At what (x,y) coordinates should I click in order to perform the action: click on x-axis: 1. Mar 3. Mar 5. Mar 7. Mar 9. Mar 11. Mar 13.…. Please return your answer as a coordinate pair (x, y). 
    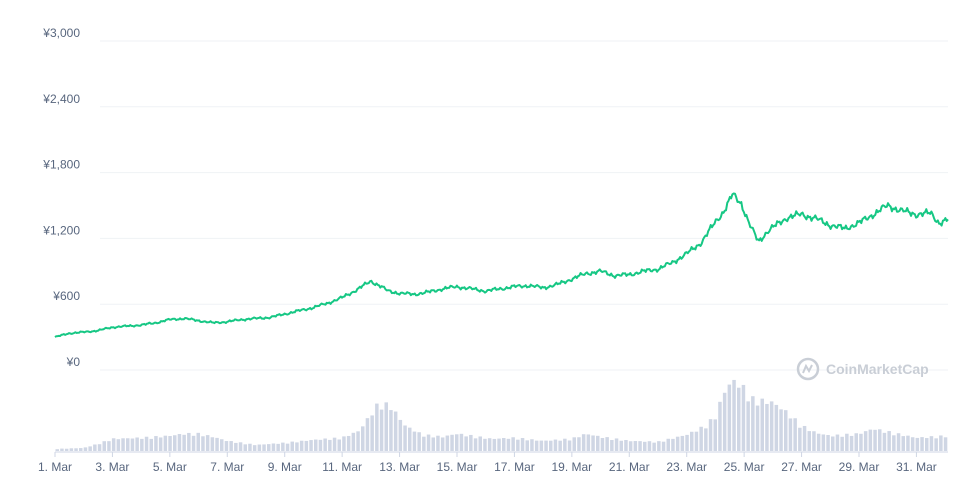
    Looking at the image, I should click on (493, 462).